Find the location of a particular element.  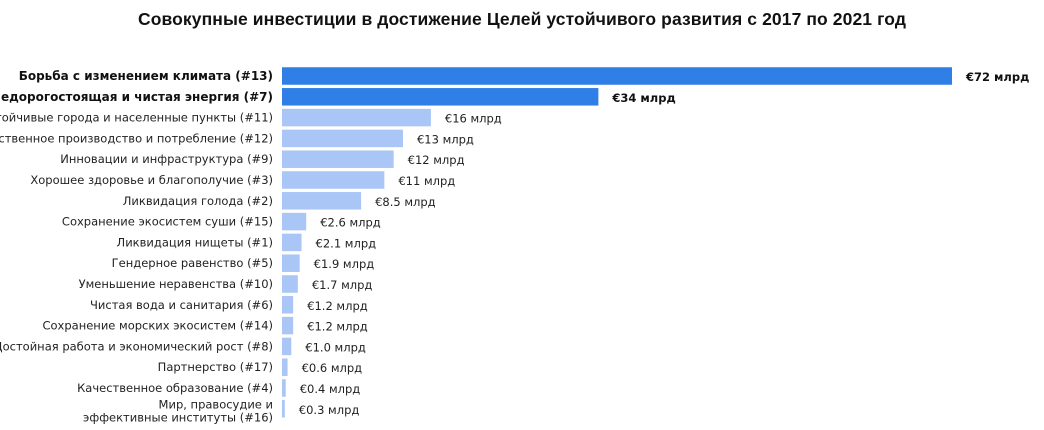

value-label: €2.6 млрд is located at coordinates (350, 223).